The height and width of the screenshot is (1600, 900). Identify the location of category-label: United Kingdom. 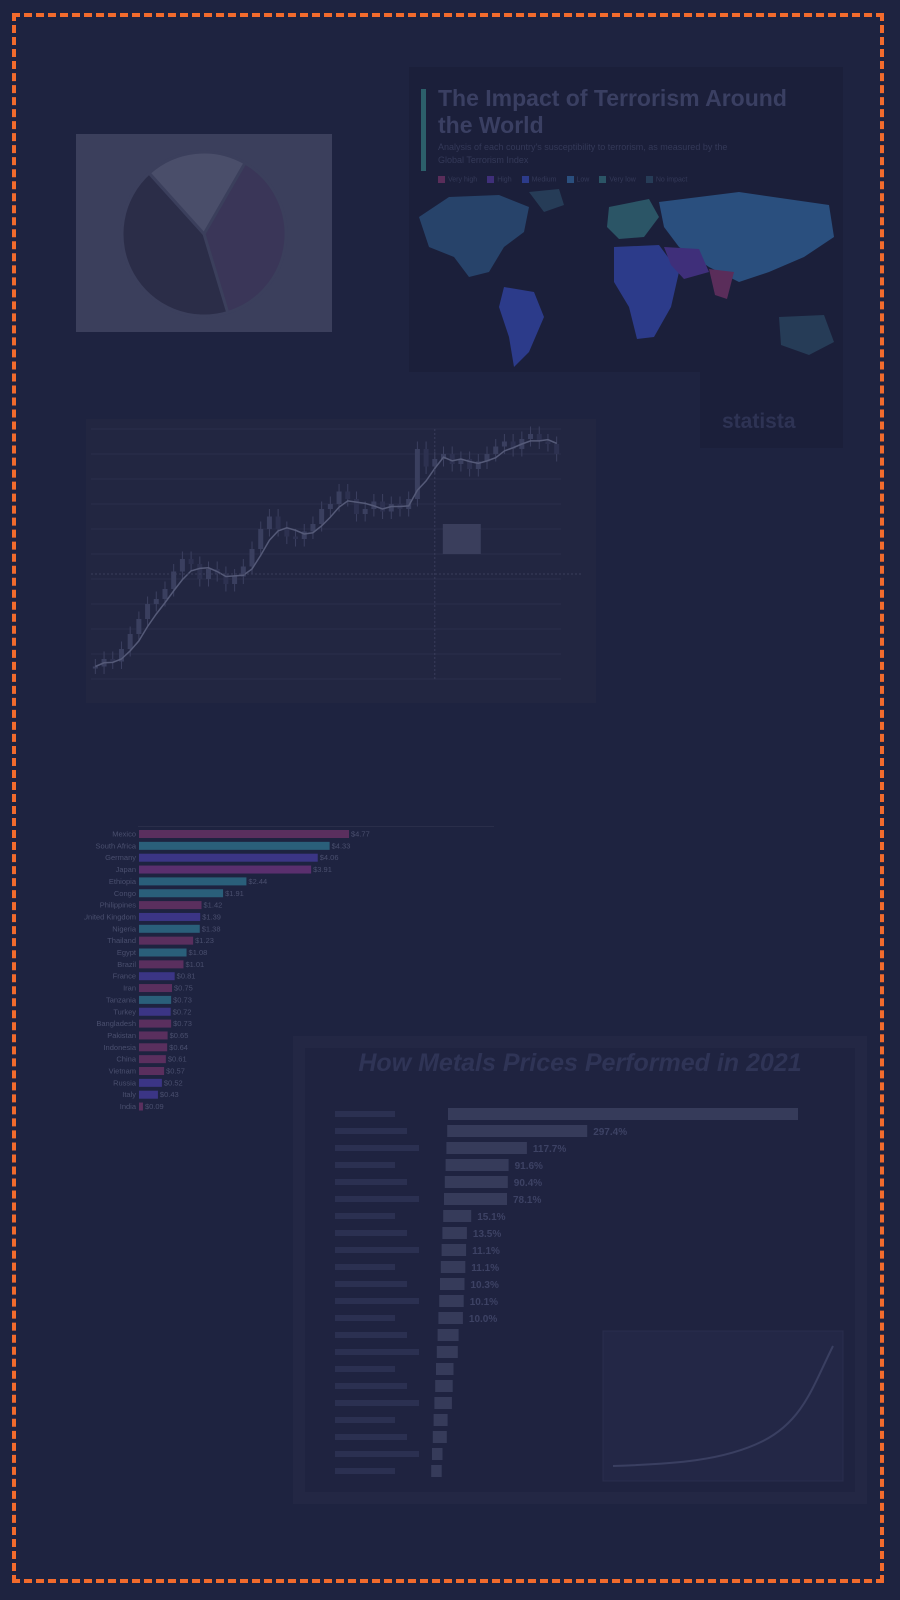
(110, 916).